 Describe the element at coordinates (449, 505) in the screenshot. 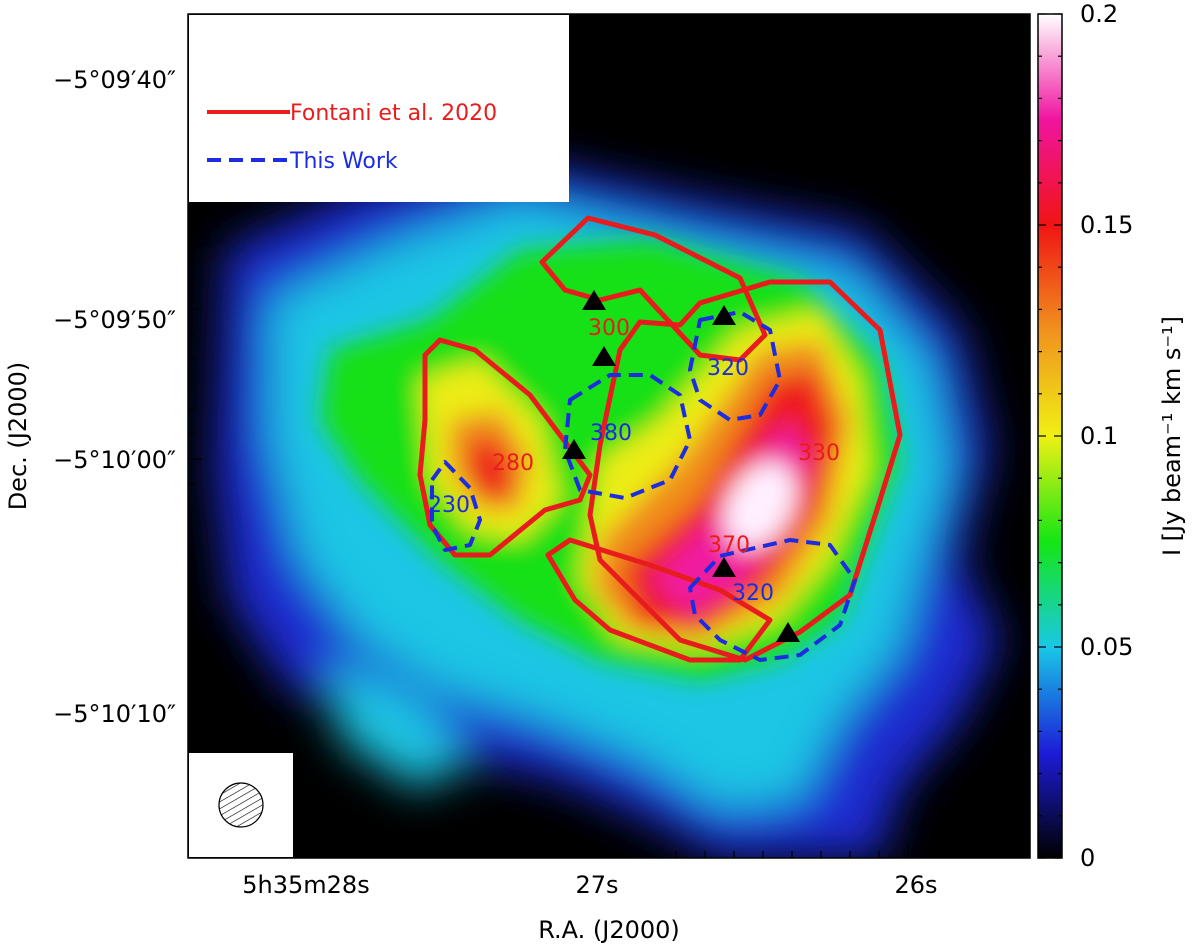

I see `region-label: 230` at that location.